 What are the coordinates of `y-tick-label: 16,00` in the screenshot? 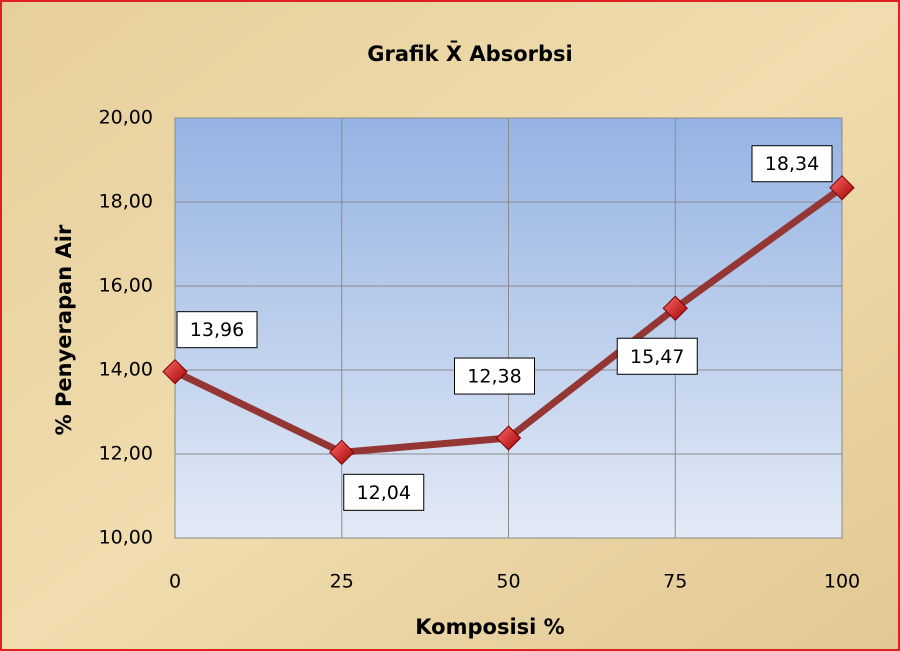 It's located at (126, 286).